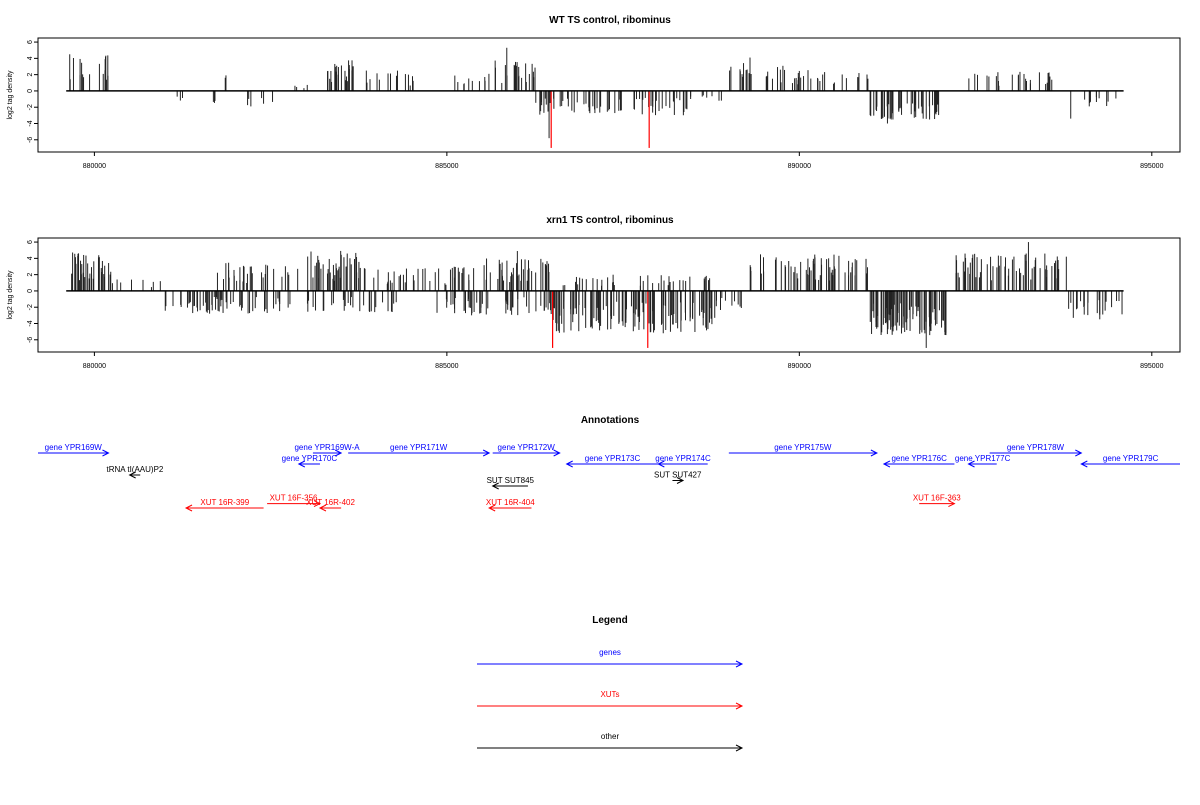  Describe the element at coordinates (613, 458) in the screenshot. I see `annotation-label: gene YPR173C` at that location.